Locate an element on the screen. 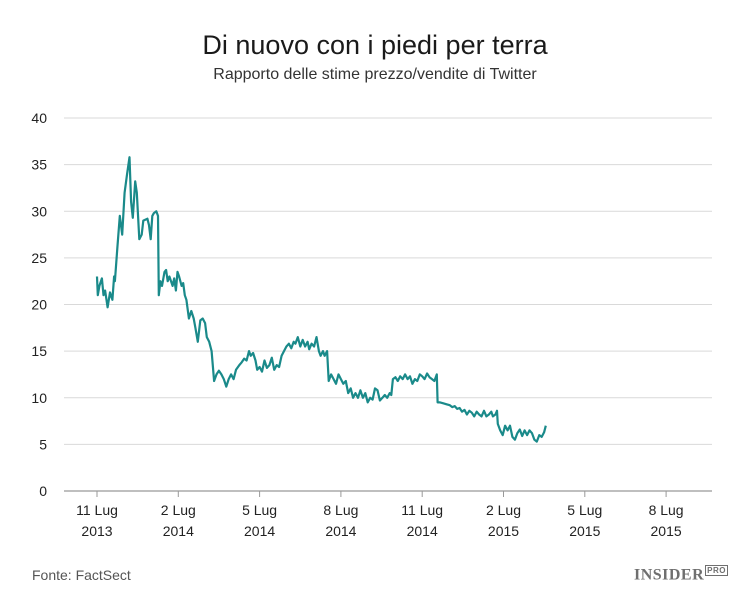 The image size is (750, 605). x-tick-label-year: 2013 is located at coordinates (96, 531).